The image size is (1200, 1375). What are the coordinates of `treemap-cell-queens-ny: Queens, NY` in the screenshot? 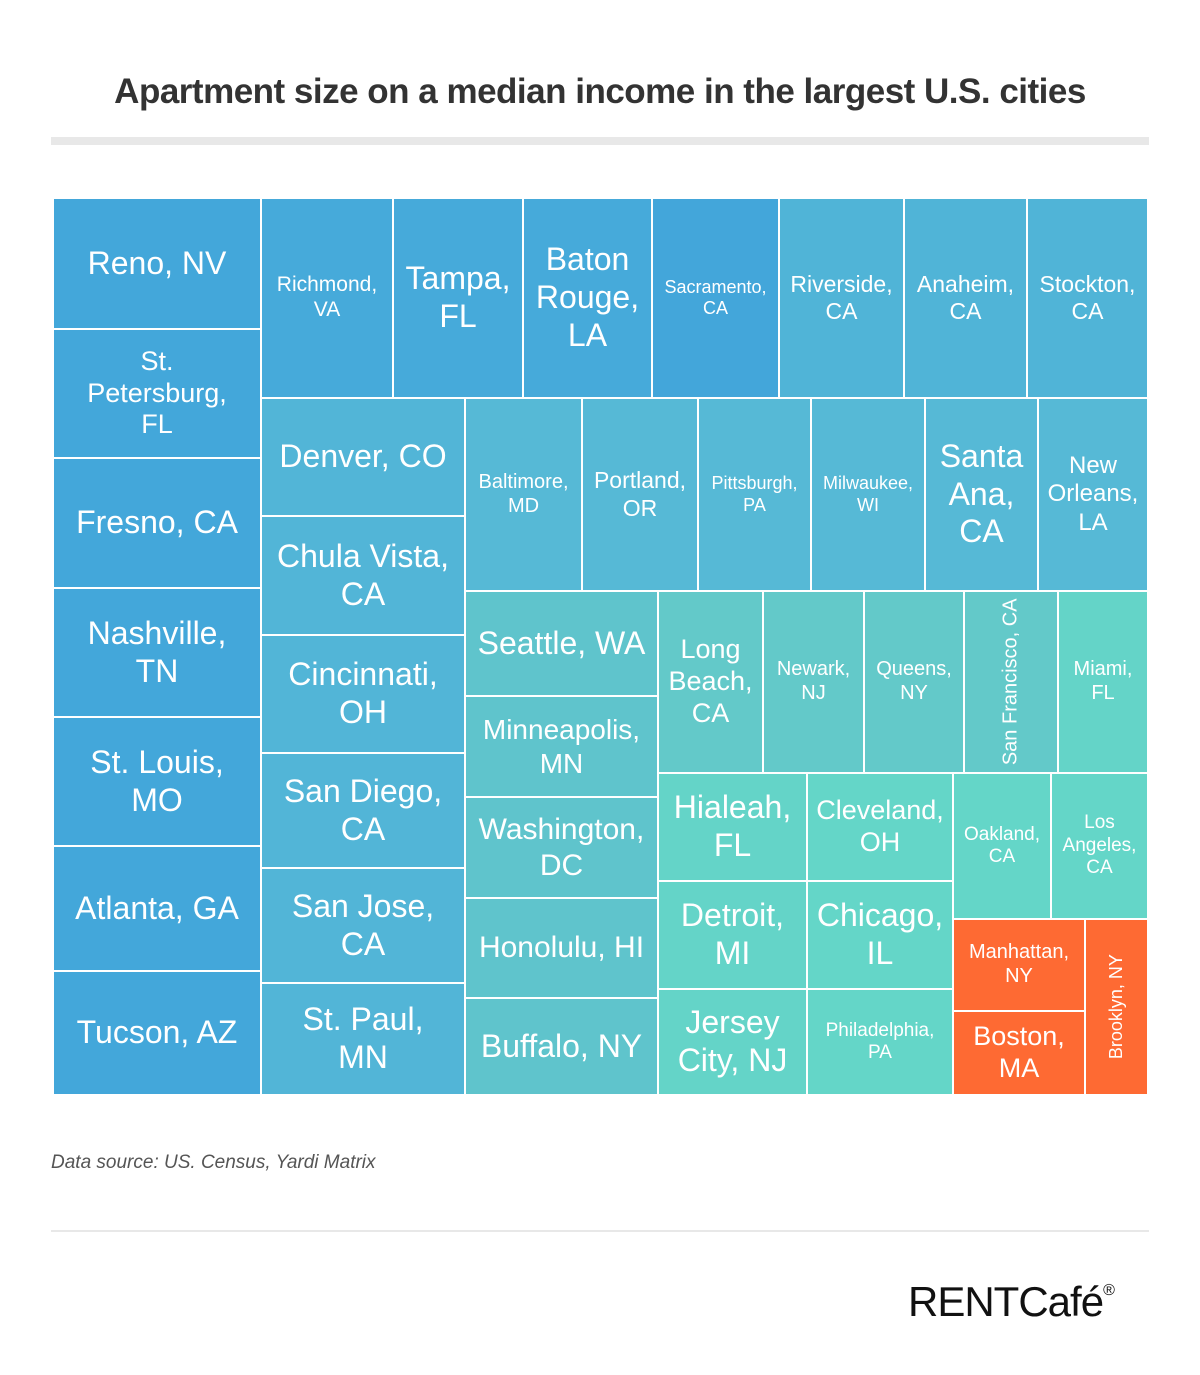 It's located at (914, 682).